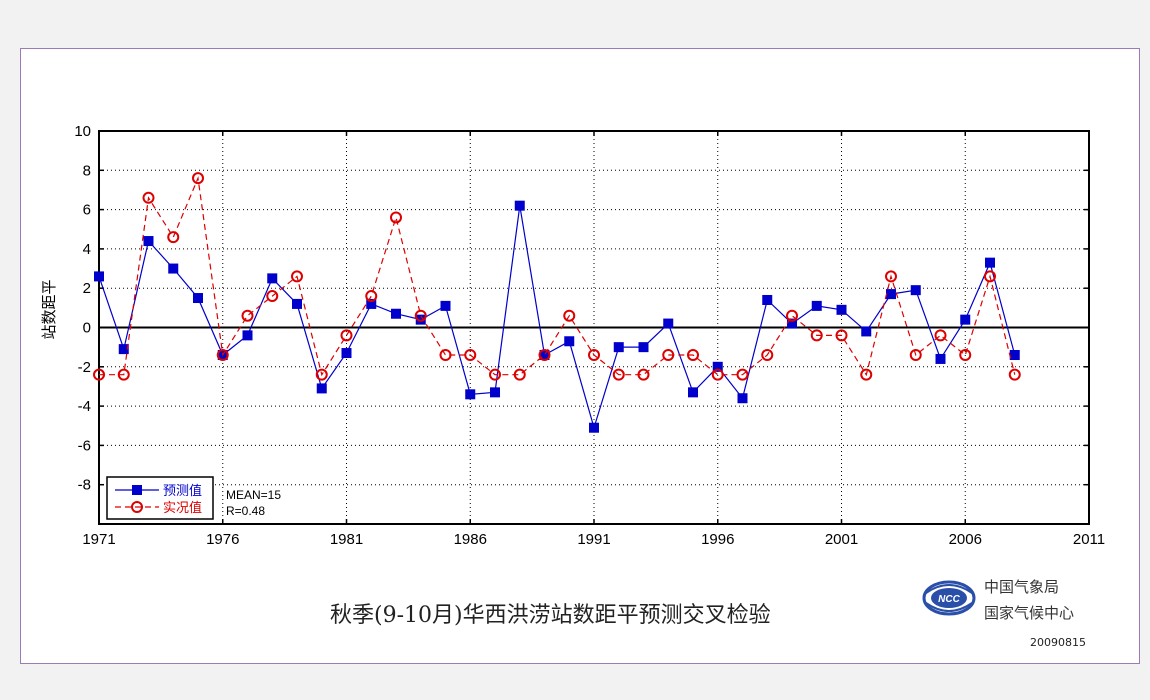 Image resolution: width=1150 pixels, height=700 pixels. I want to click on legend-label-2: 实况值, so click(182, 508).